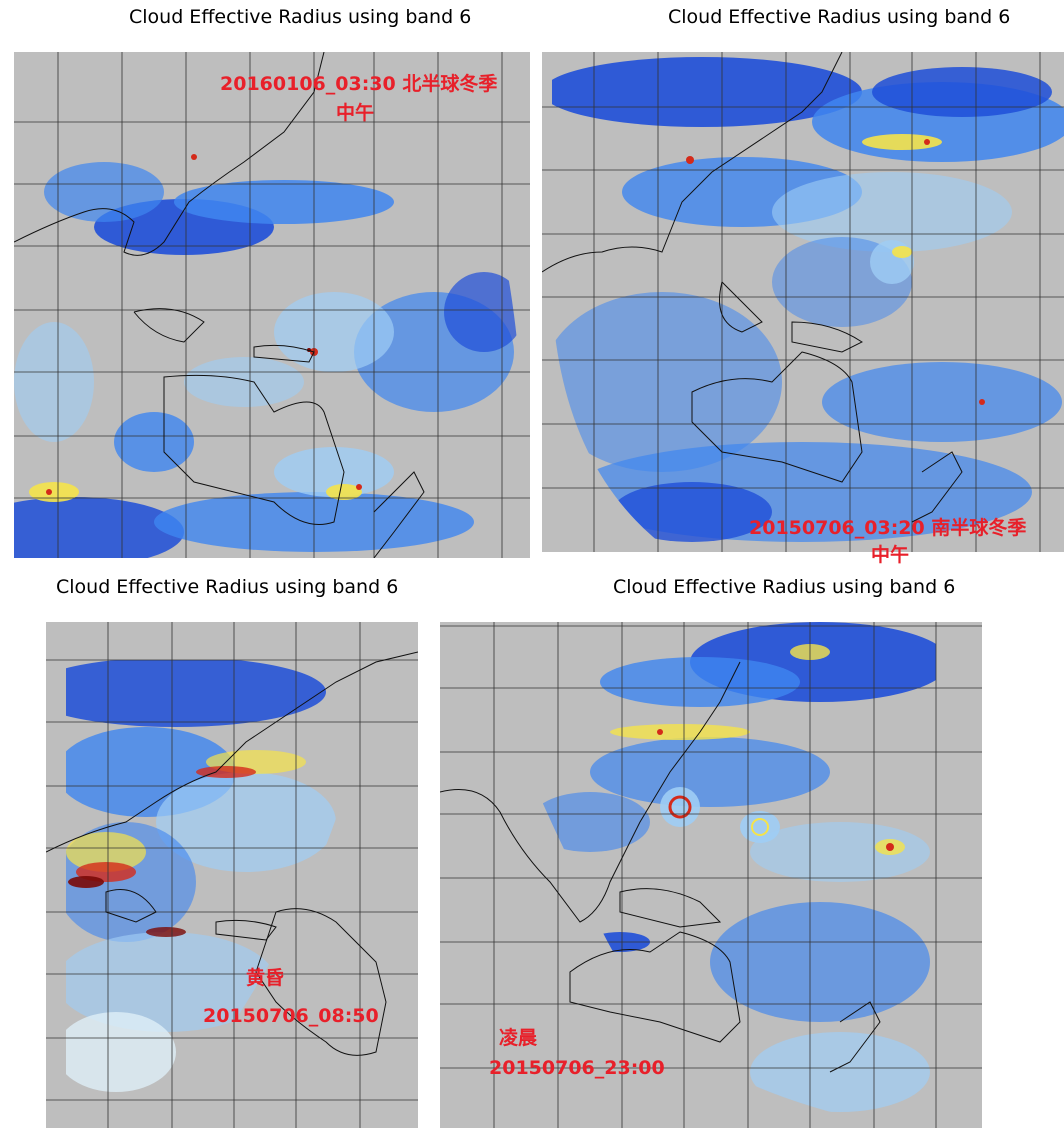 This screenshot has height=1144, width=1064. What do you see at coordinates (227, 587) in the screenshot?
I see `panel-3-title: Cloud Effective Radius using band 6` at bounding box center [227, 587].